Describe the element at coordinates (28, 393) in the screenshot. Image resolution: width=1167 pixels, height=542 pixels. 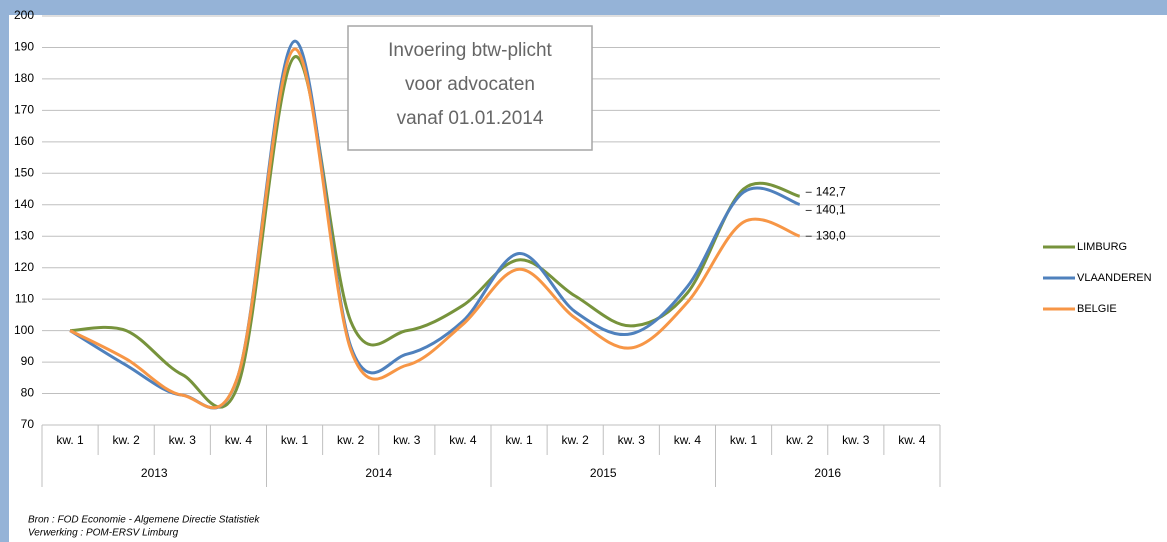
I see `y-tick-label: 80` at that location.